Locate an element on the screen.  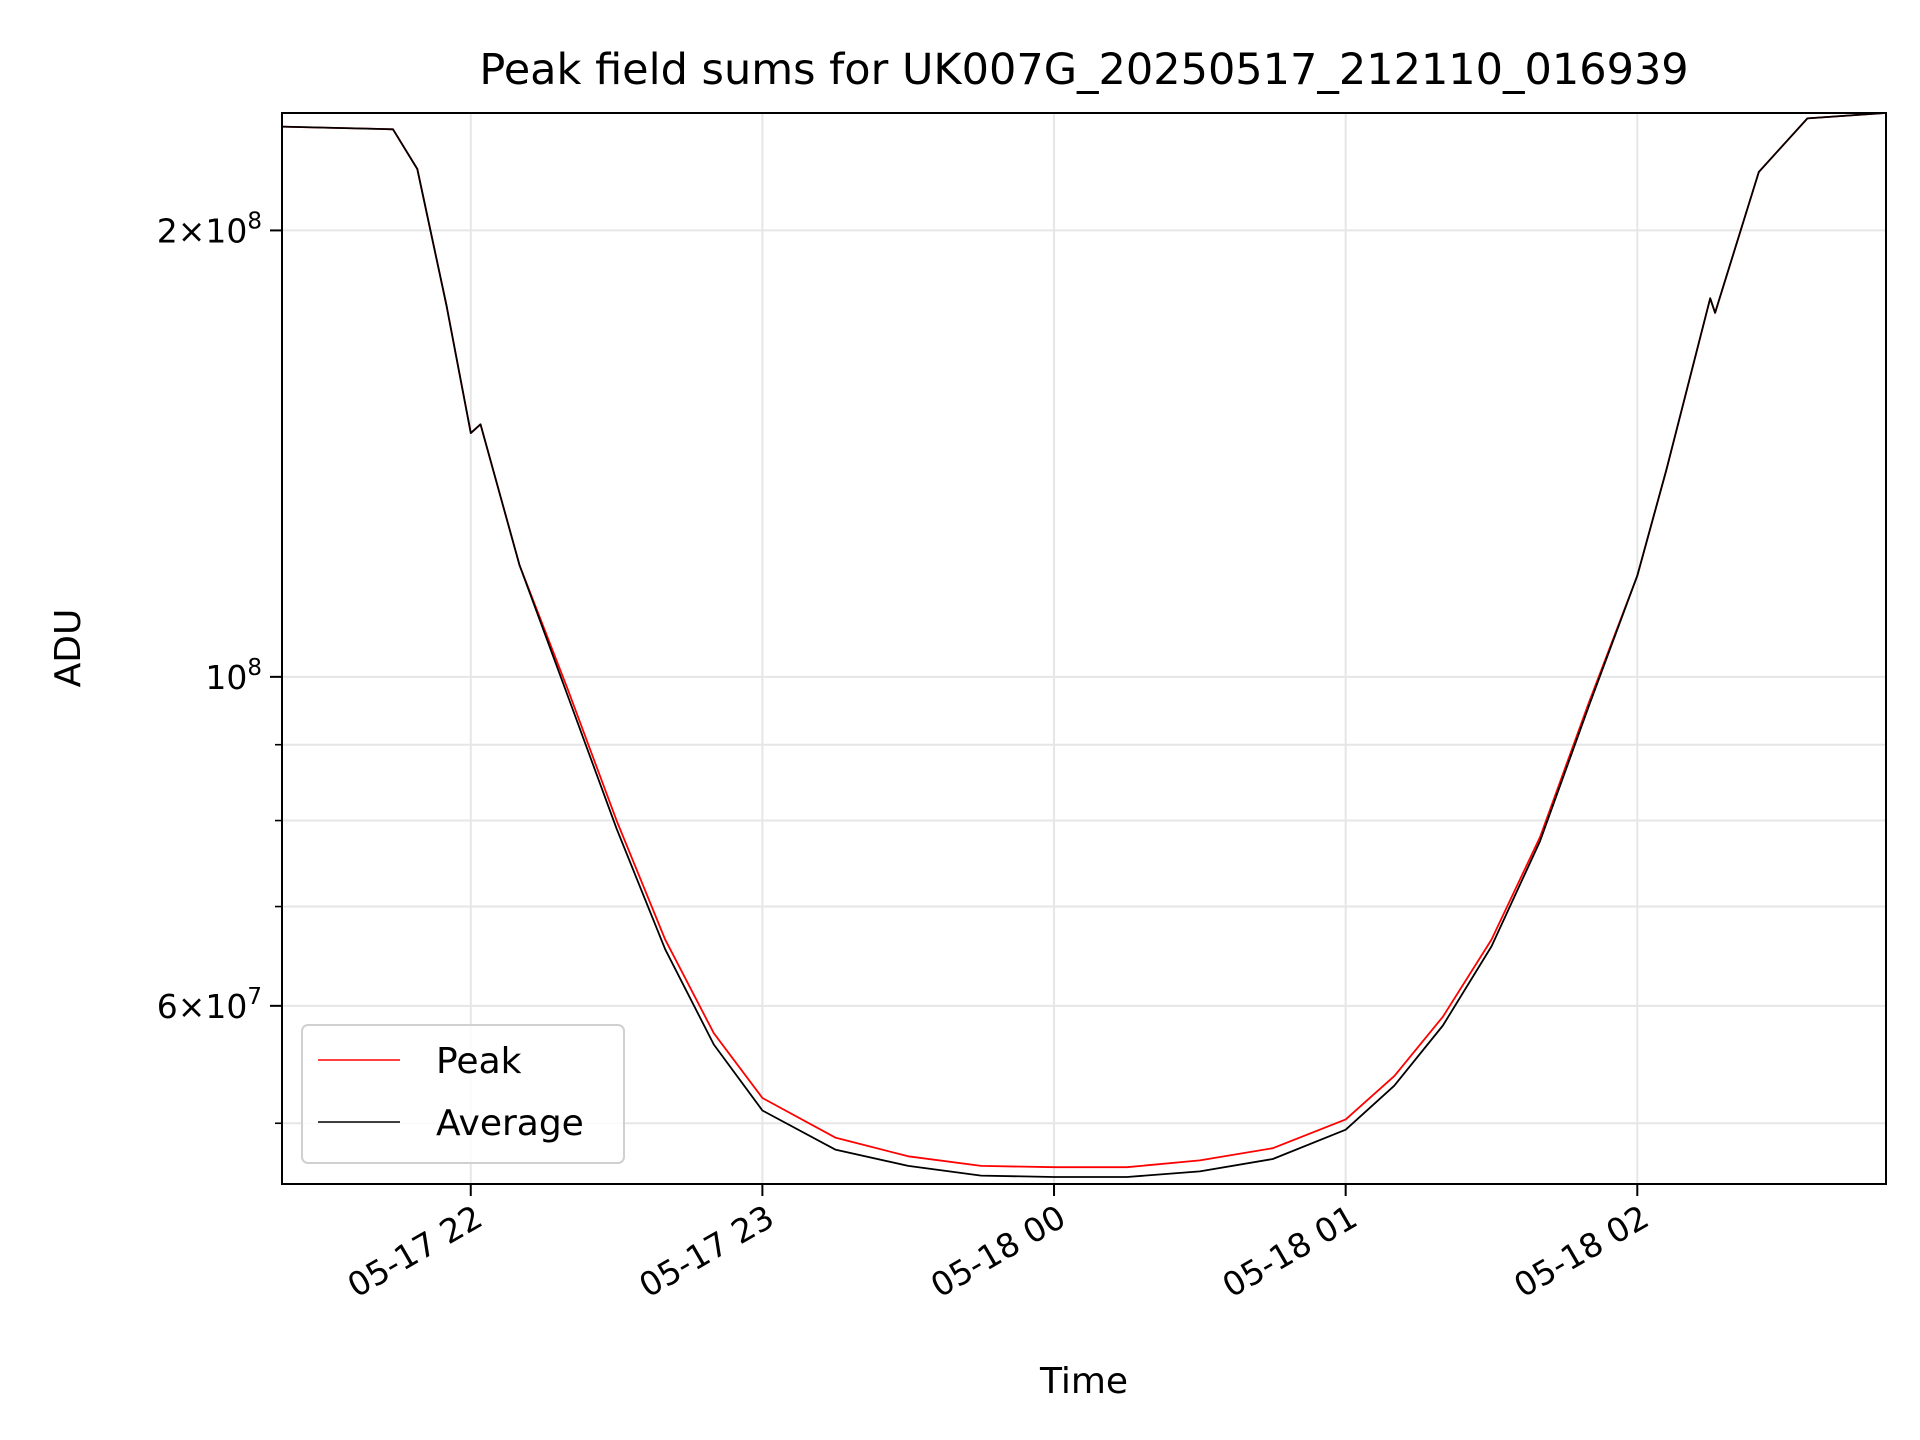
x-axis-title: Time is located at coordinates (1083, 1381).